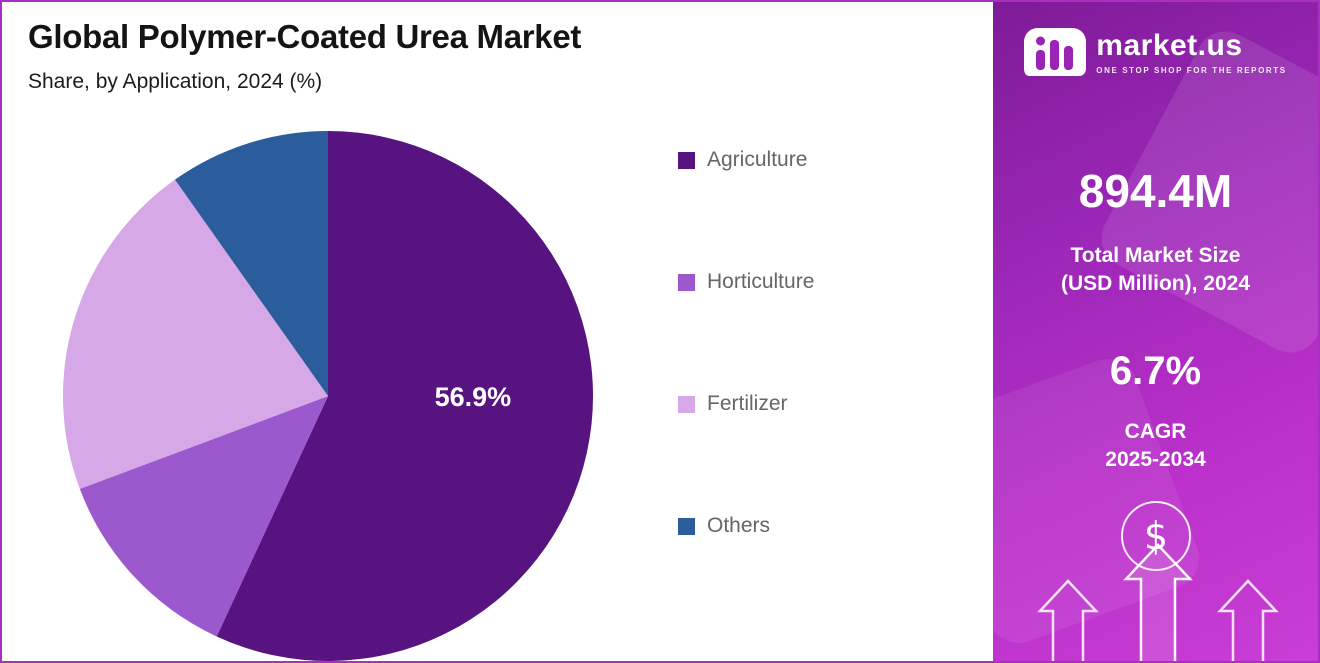  What do you see at coordinates (1169, 45) in the screenshot?
I see `brand-name: market.us` at bounding box center [1169, 45].